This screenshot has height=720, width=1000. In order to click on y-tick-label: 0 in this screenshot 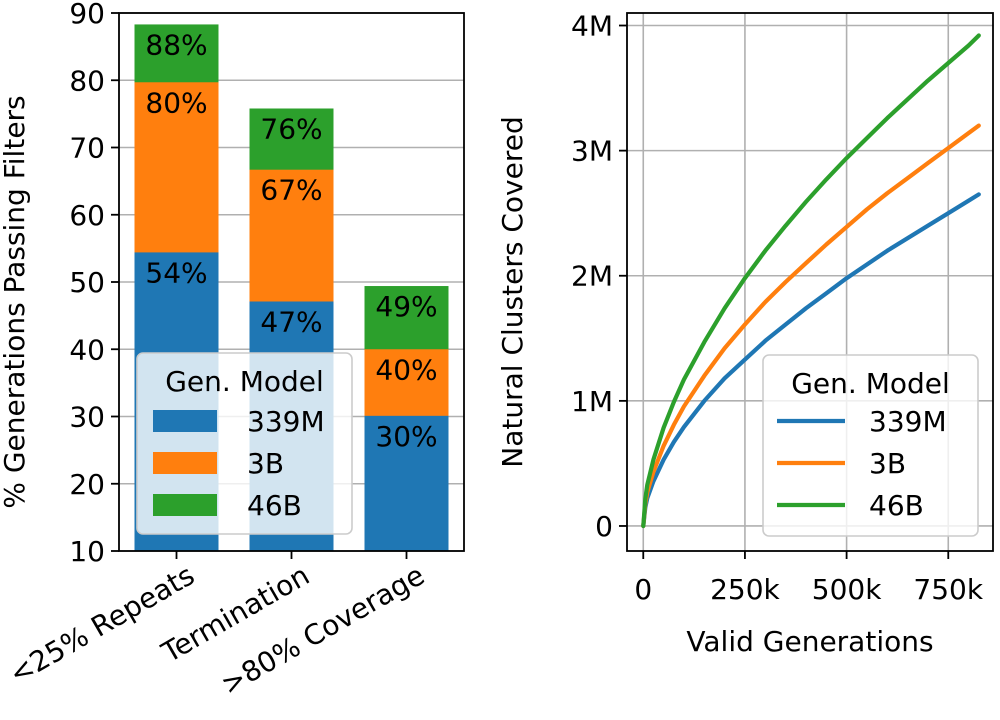, I will do `click(604, 526)`.